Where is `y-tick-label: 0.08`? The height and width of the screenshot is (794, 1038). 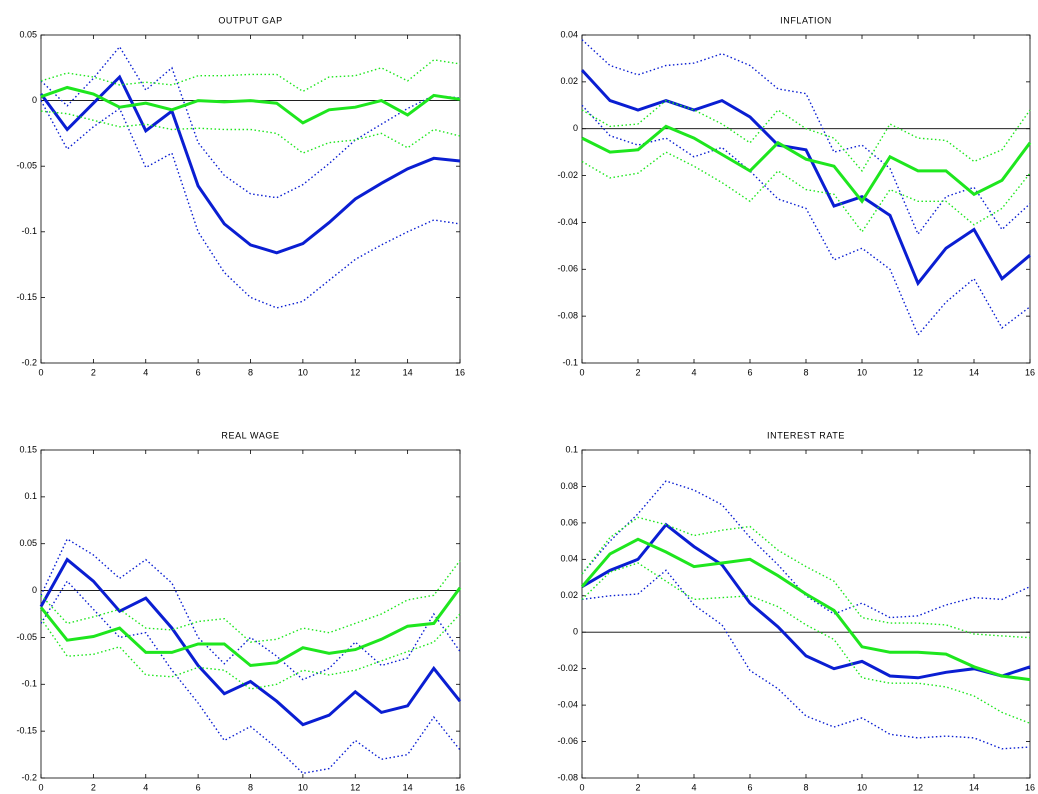 y-tick-label: 0.08 is located at coordinates (569, 486).